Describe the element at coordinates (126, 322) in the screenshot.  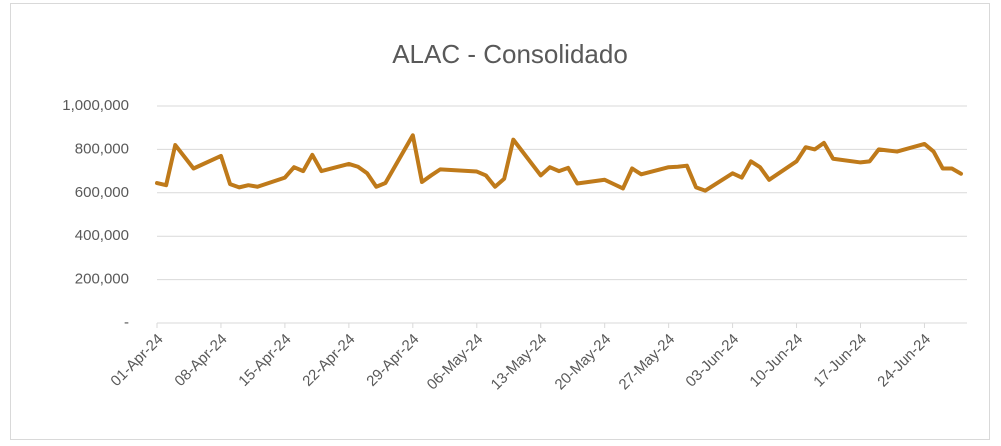
I see `y-tick-label: -` at that location.